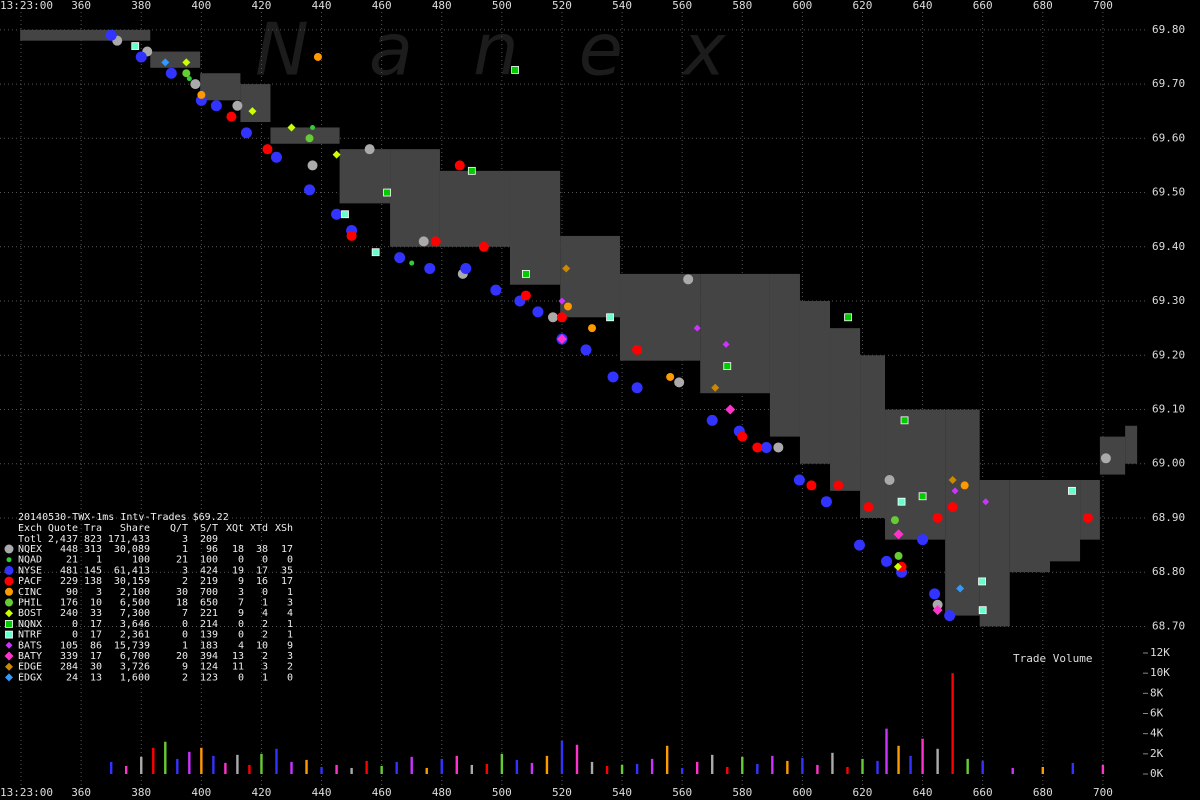 Image resolution: width=1200 pixels, height=800 pixels. I want to click on table-cell: 86, so click(96, 645).